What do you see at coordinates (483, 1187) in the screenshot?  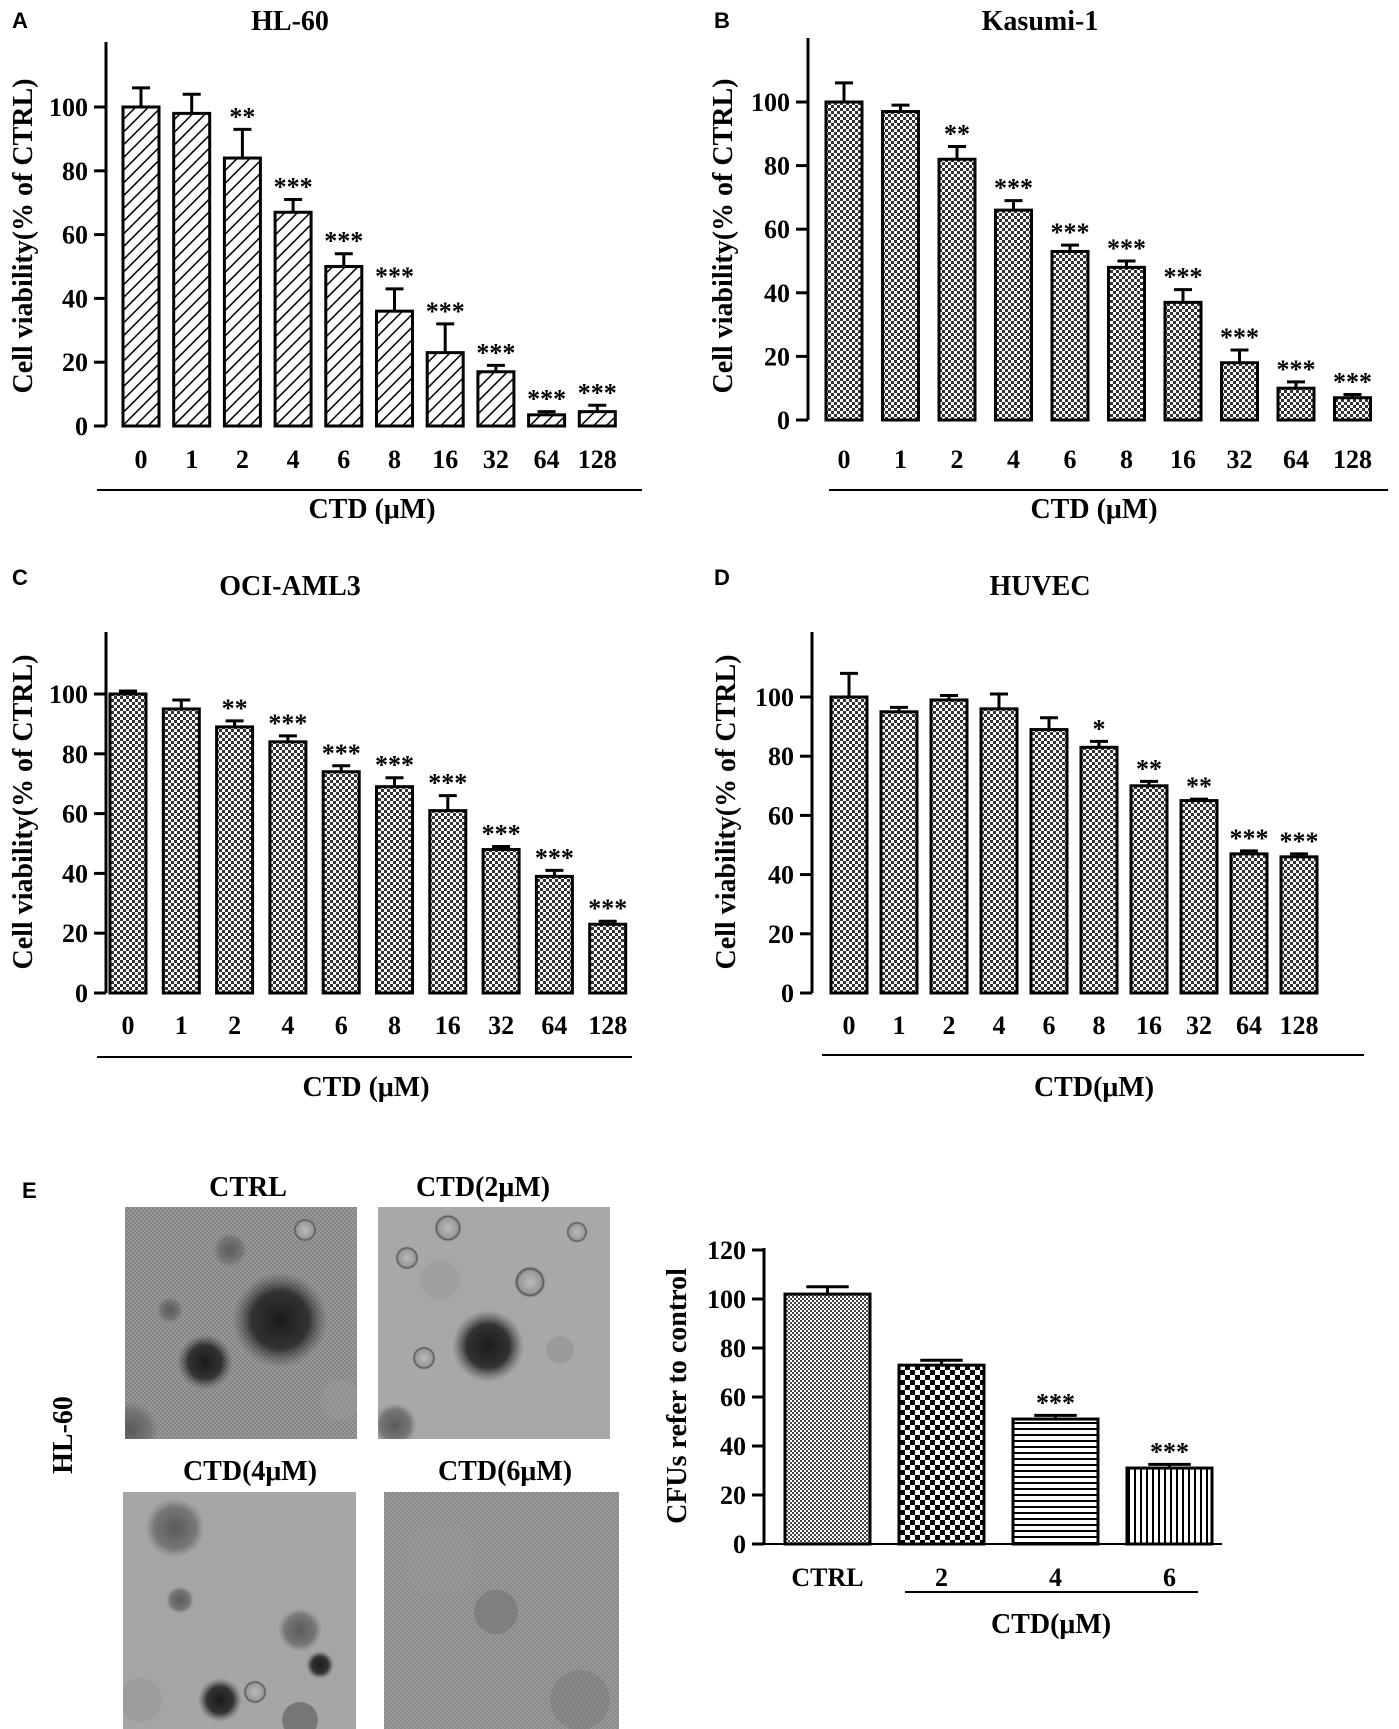 I see `micrograph-caption-ctd2: CTD(2μM)` at bounding box center [483, 1187].